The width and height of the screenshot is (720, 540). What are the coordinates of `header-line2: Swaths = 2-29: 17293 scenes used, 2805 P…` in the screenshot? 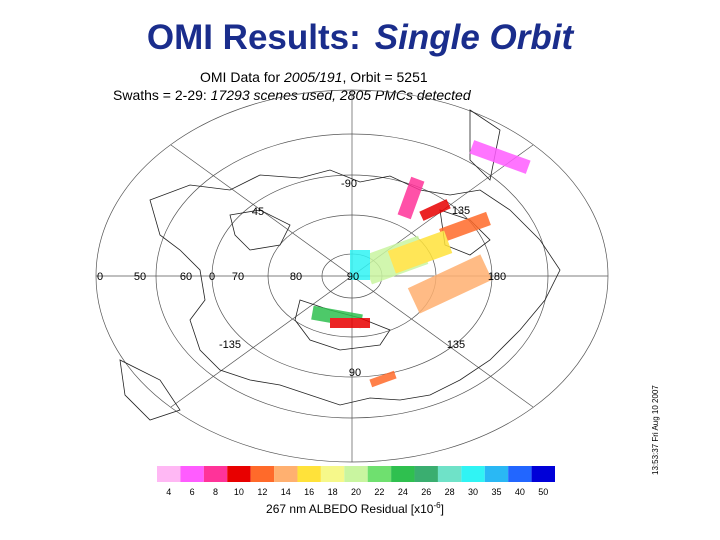 It's located at (292, 95).